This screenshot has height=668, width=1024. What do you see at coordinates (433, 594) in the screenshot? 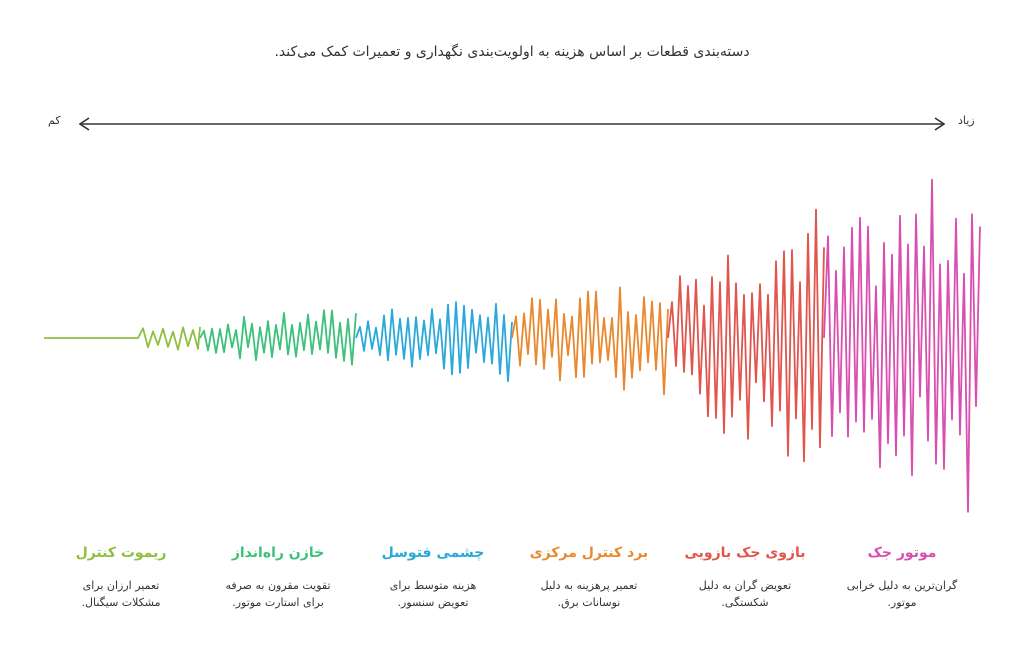
I see `category-description: هزینه متوسط برای تعویض سنسور.` at bounding box center [433, 594].